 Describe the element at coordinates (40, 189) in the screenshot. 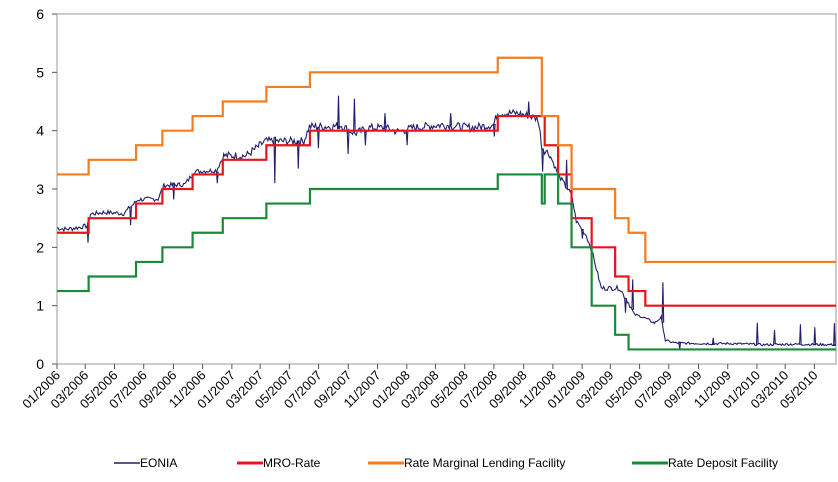

I see `y-tick-label: 3` at that location.